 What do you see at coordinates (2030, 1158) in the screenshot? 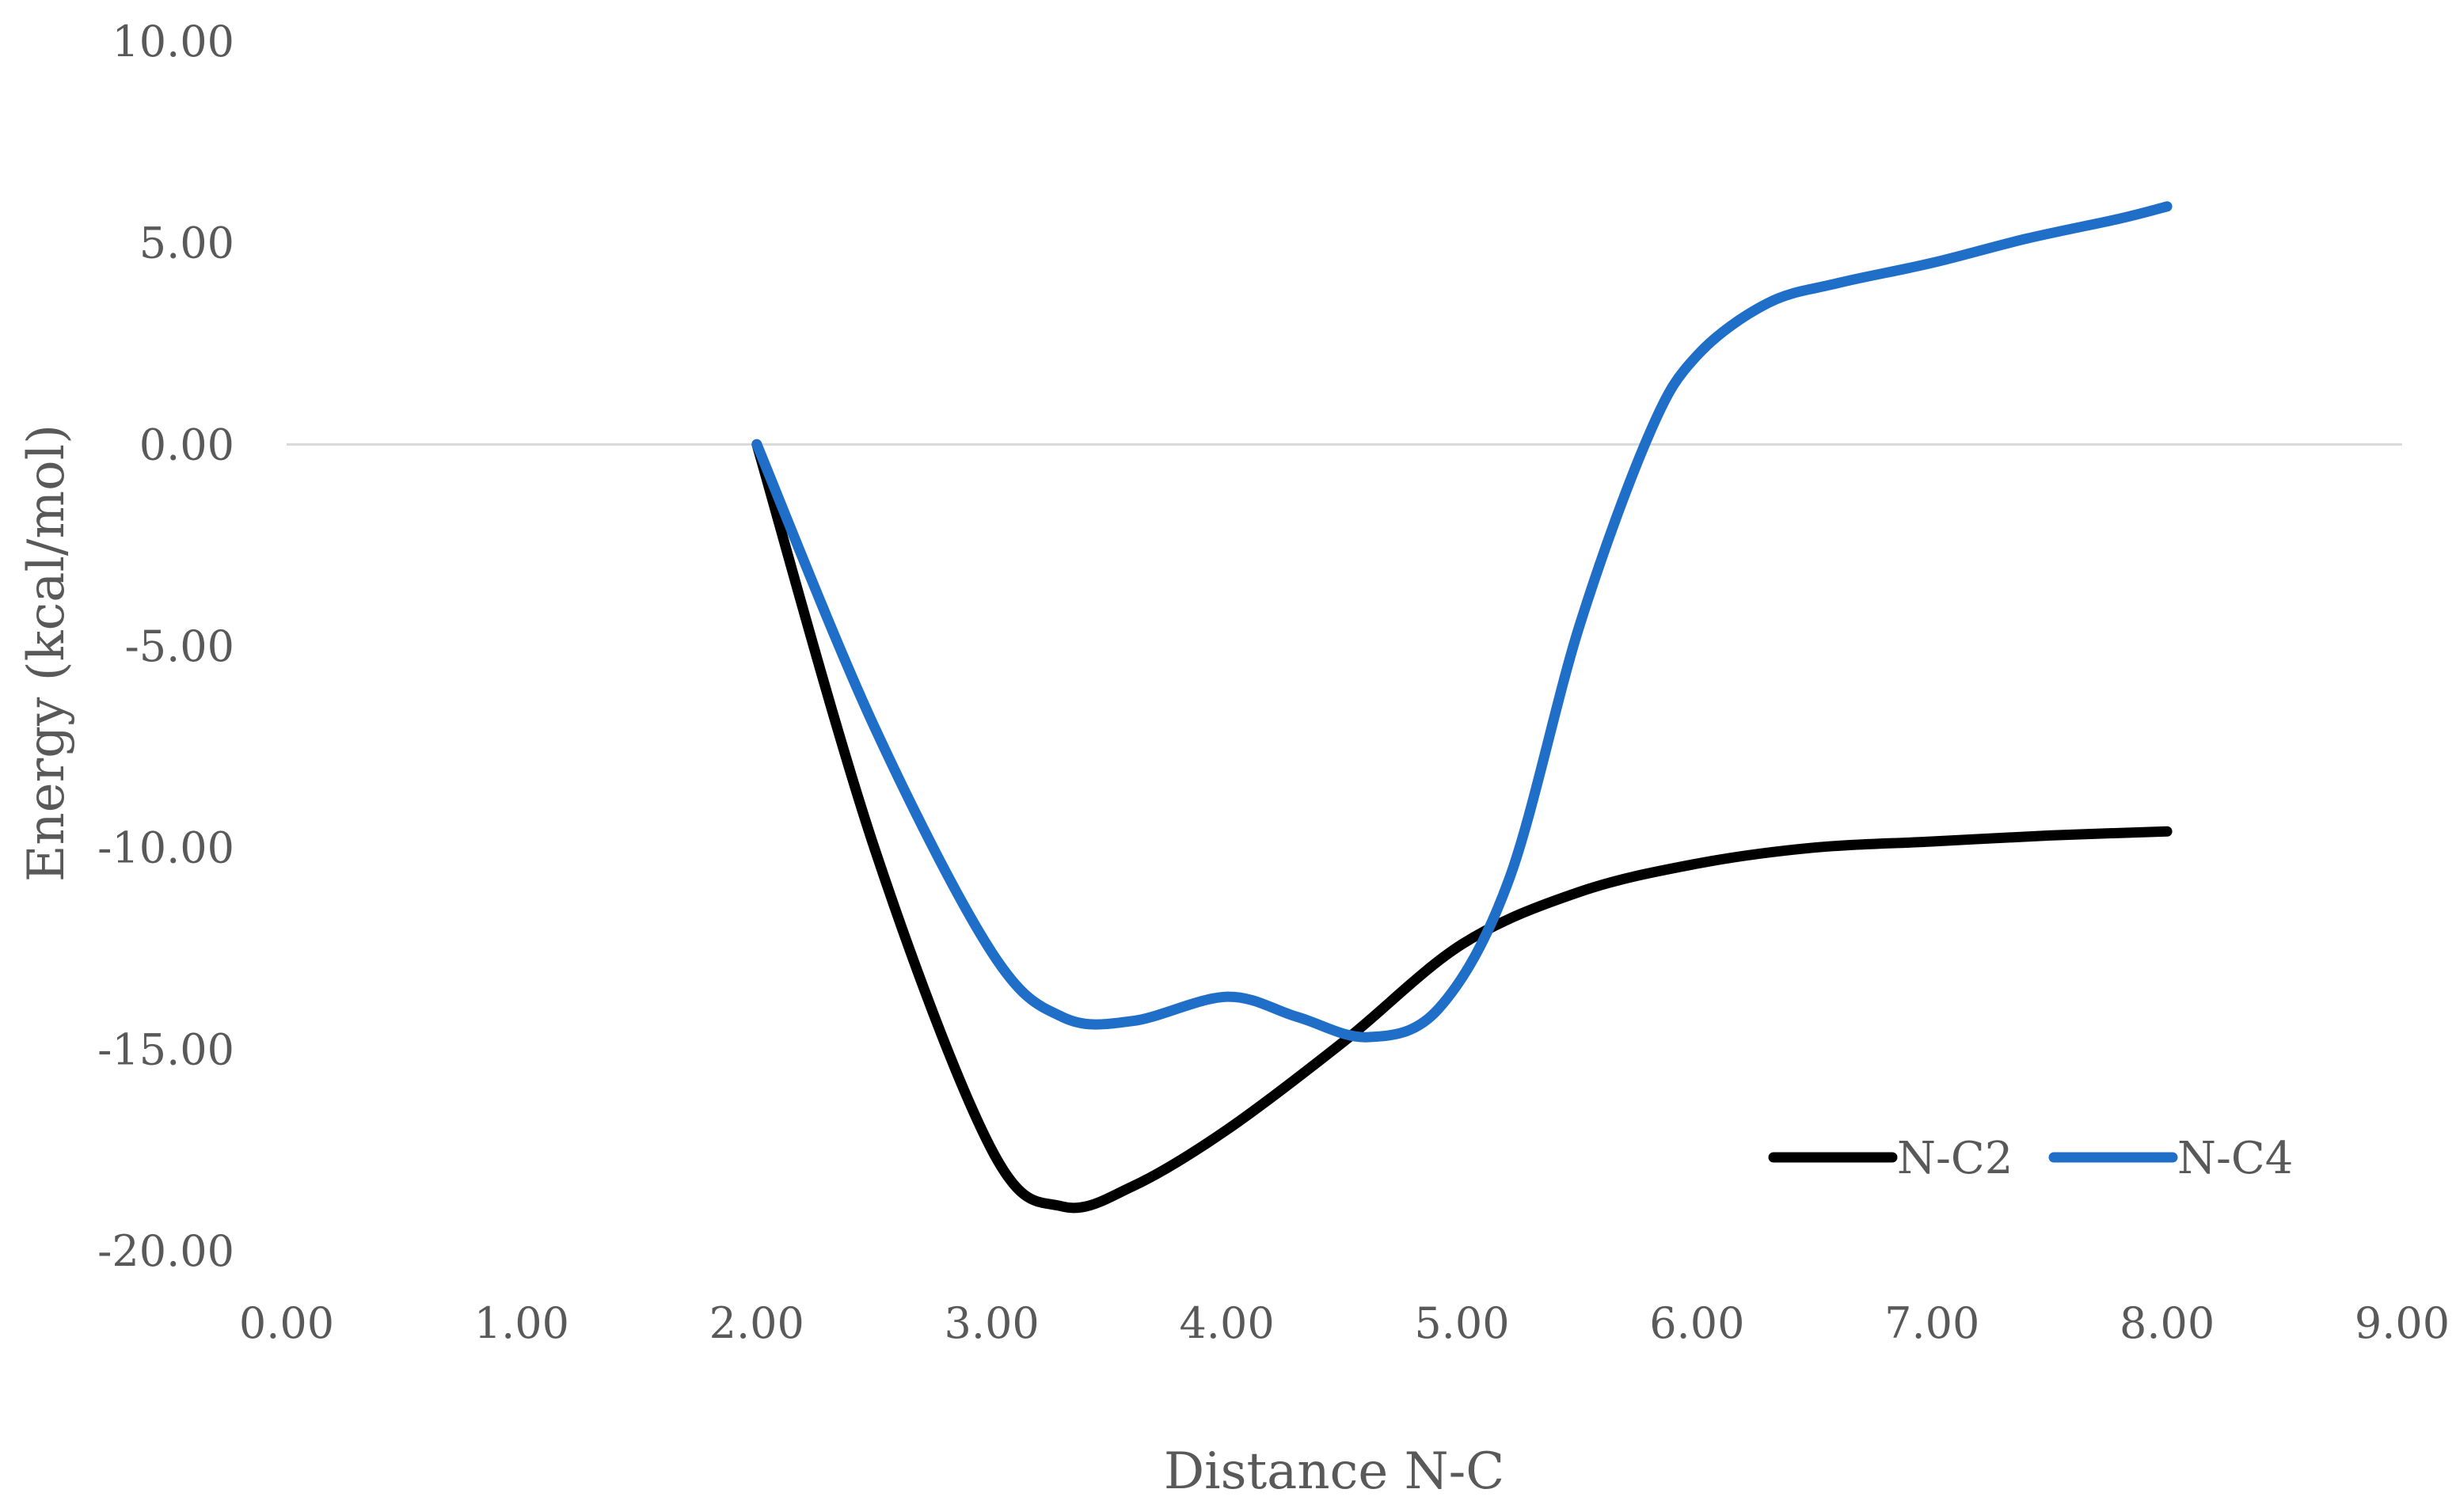
I see `legend: N-C2 N-C4` at bounding box center [2030, 1158].